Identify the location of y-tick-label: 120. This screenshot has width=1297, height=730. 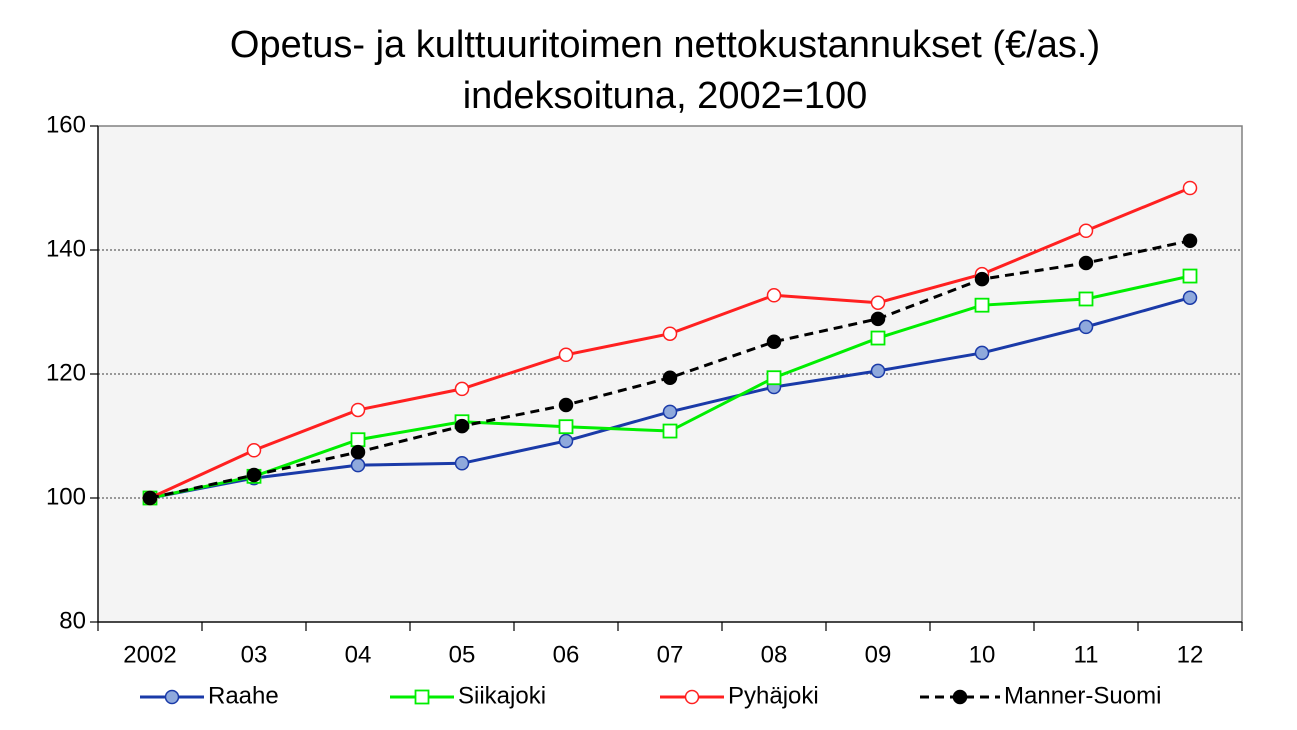
(66, 372).